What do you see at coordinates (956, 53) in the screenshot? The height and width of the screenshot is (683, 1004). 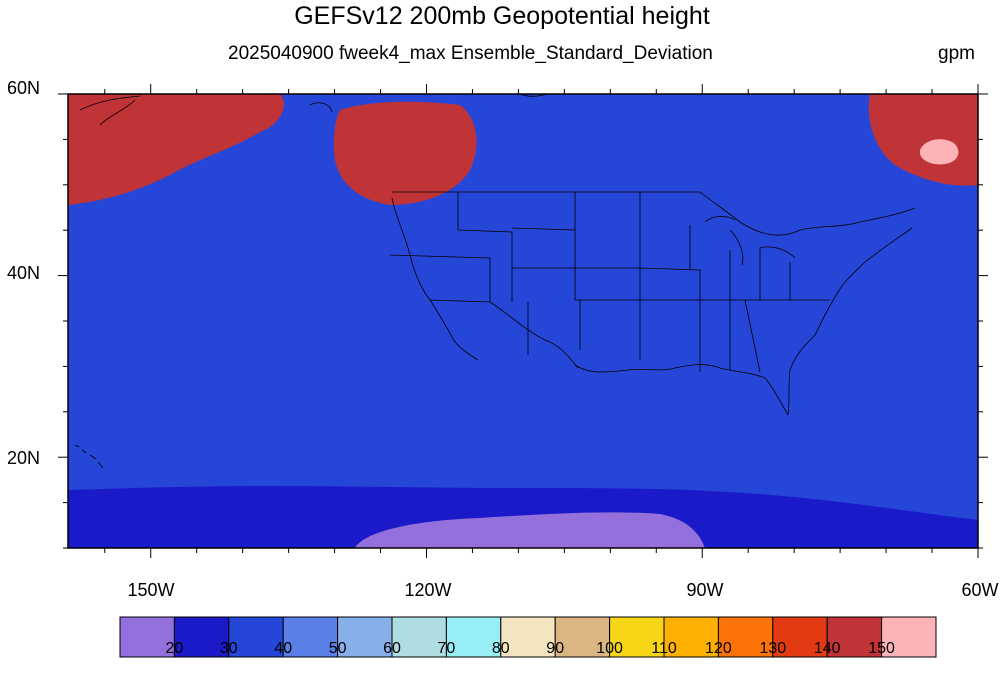 I see `units-label: gpm` at bounding box center [956, 53].